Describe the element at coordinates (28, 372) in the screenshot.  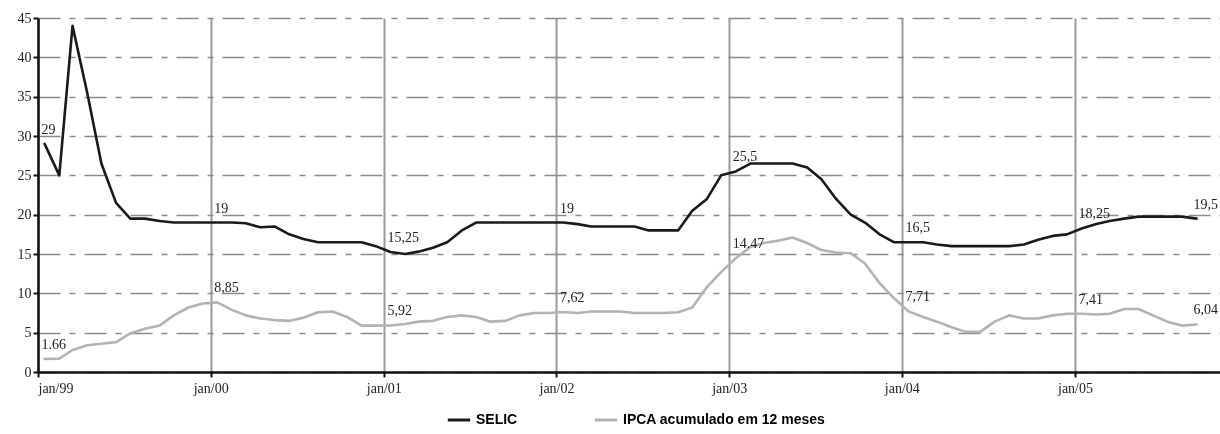
I see `y-tick-label: 0` at that location.